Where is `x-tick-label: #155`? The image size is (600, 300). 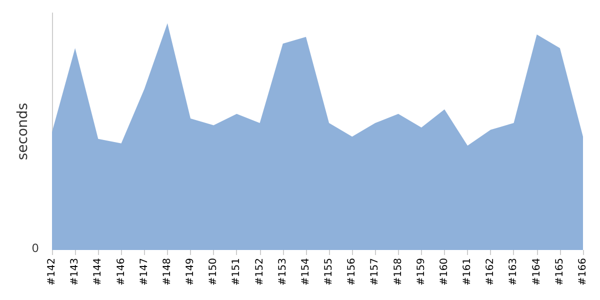 x-tick-label: #155 is located at coordinates (329, 272).